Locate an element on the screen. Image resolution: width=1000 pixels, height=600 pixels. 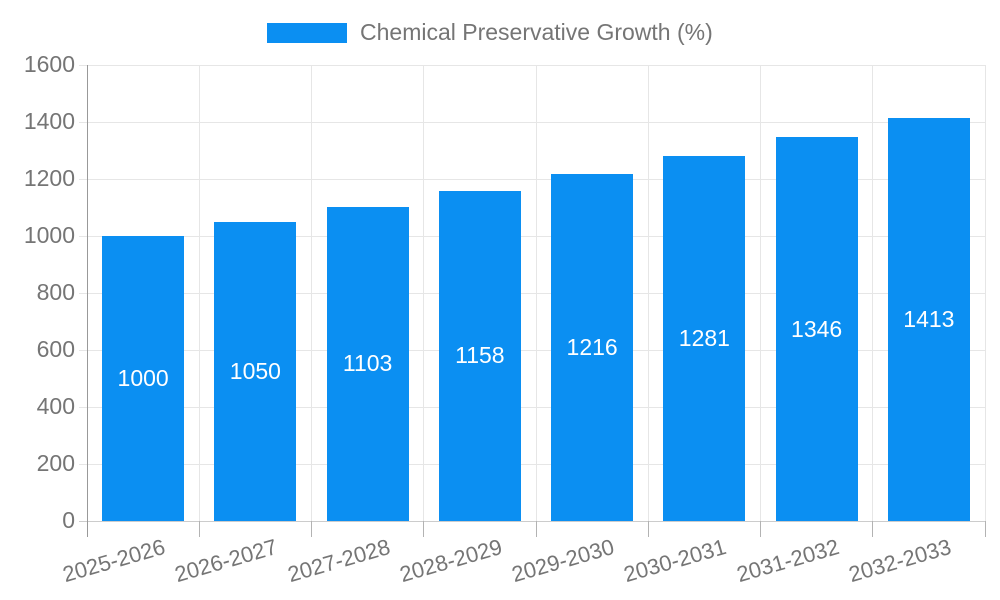
bar: 1000 is located at coordinates (143, 378).